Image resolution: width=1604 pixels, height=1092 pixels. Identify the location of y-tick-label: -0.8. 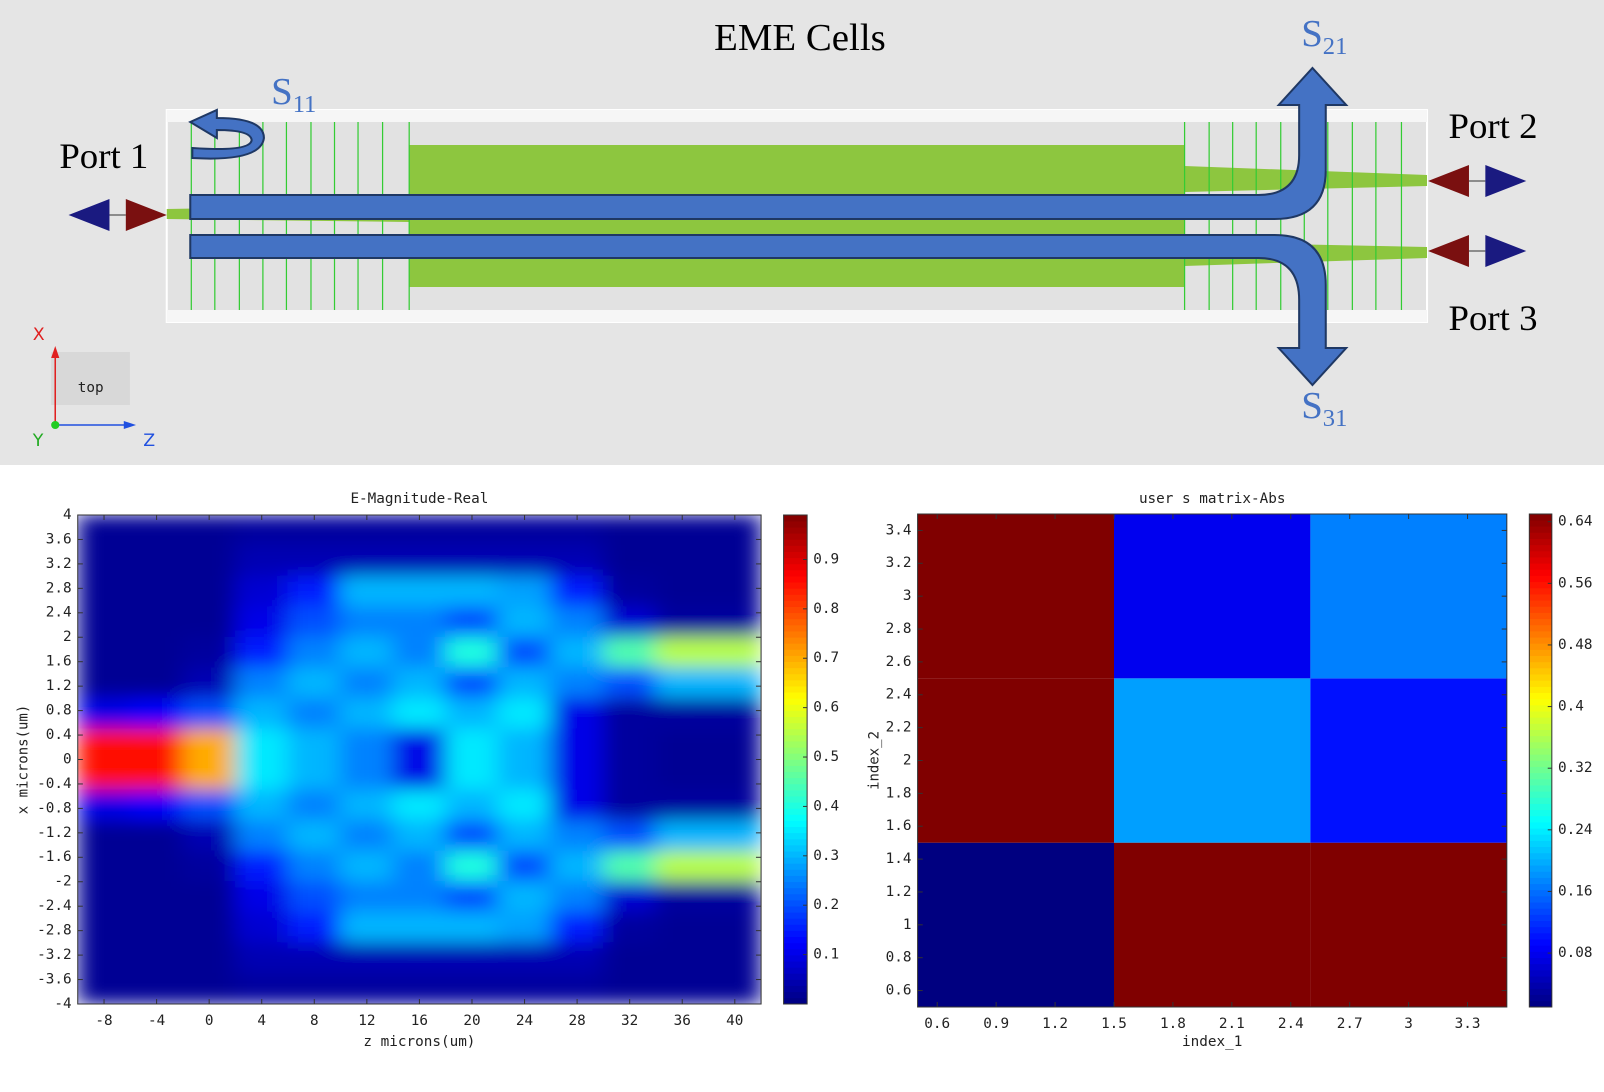
(54, 808).